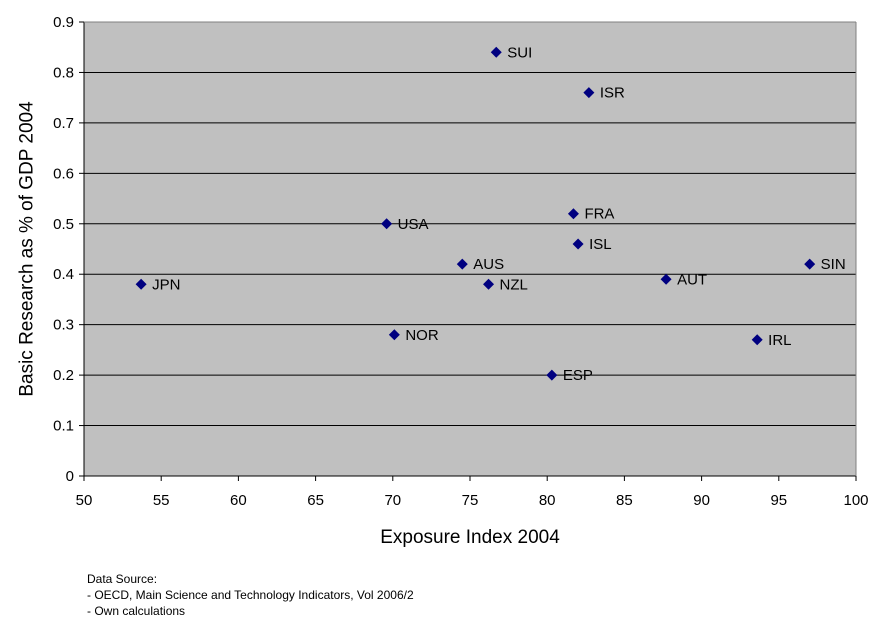 This screenshot has height=621, width=873. I want to click on y-tick-label: 0.5, so click(63, 224).